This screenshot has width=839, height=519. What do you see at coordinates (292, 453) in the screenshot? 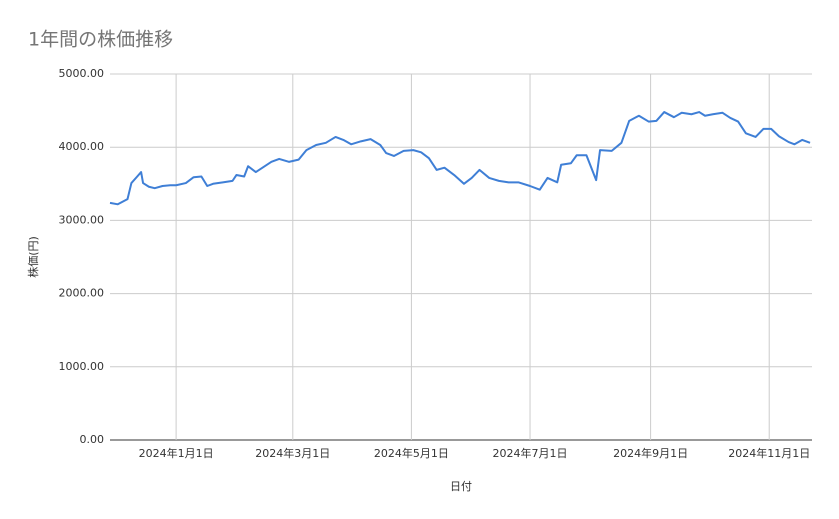
I see `x-tick-label: 2024年3月1日` at bounding box center [292, 453].